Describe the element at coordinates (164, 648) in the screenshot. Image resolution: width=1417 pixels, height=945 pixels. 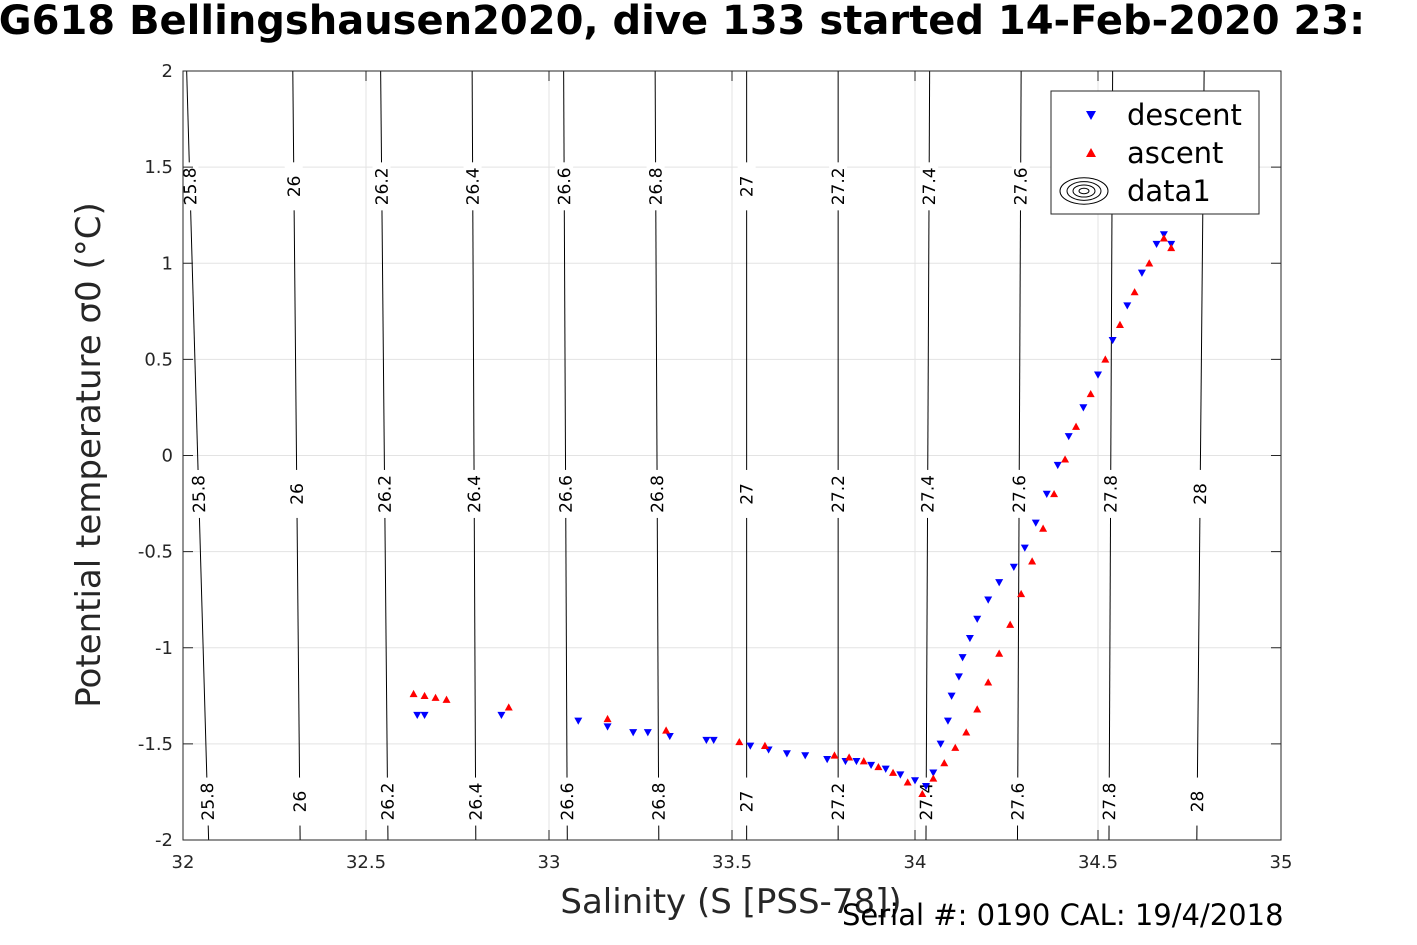
I see `y-tick-label: -1` at that location.